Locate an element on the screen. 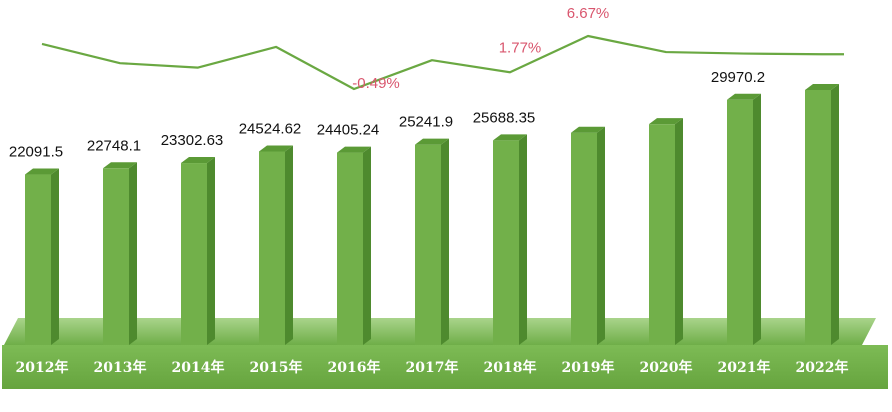 The height and width of the screenshot is (412, 892). bar-front-2022年 is located at coordinates (818, 217).